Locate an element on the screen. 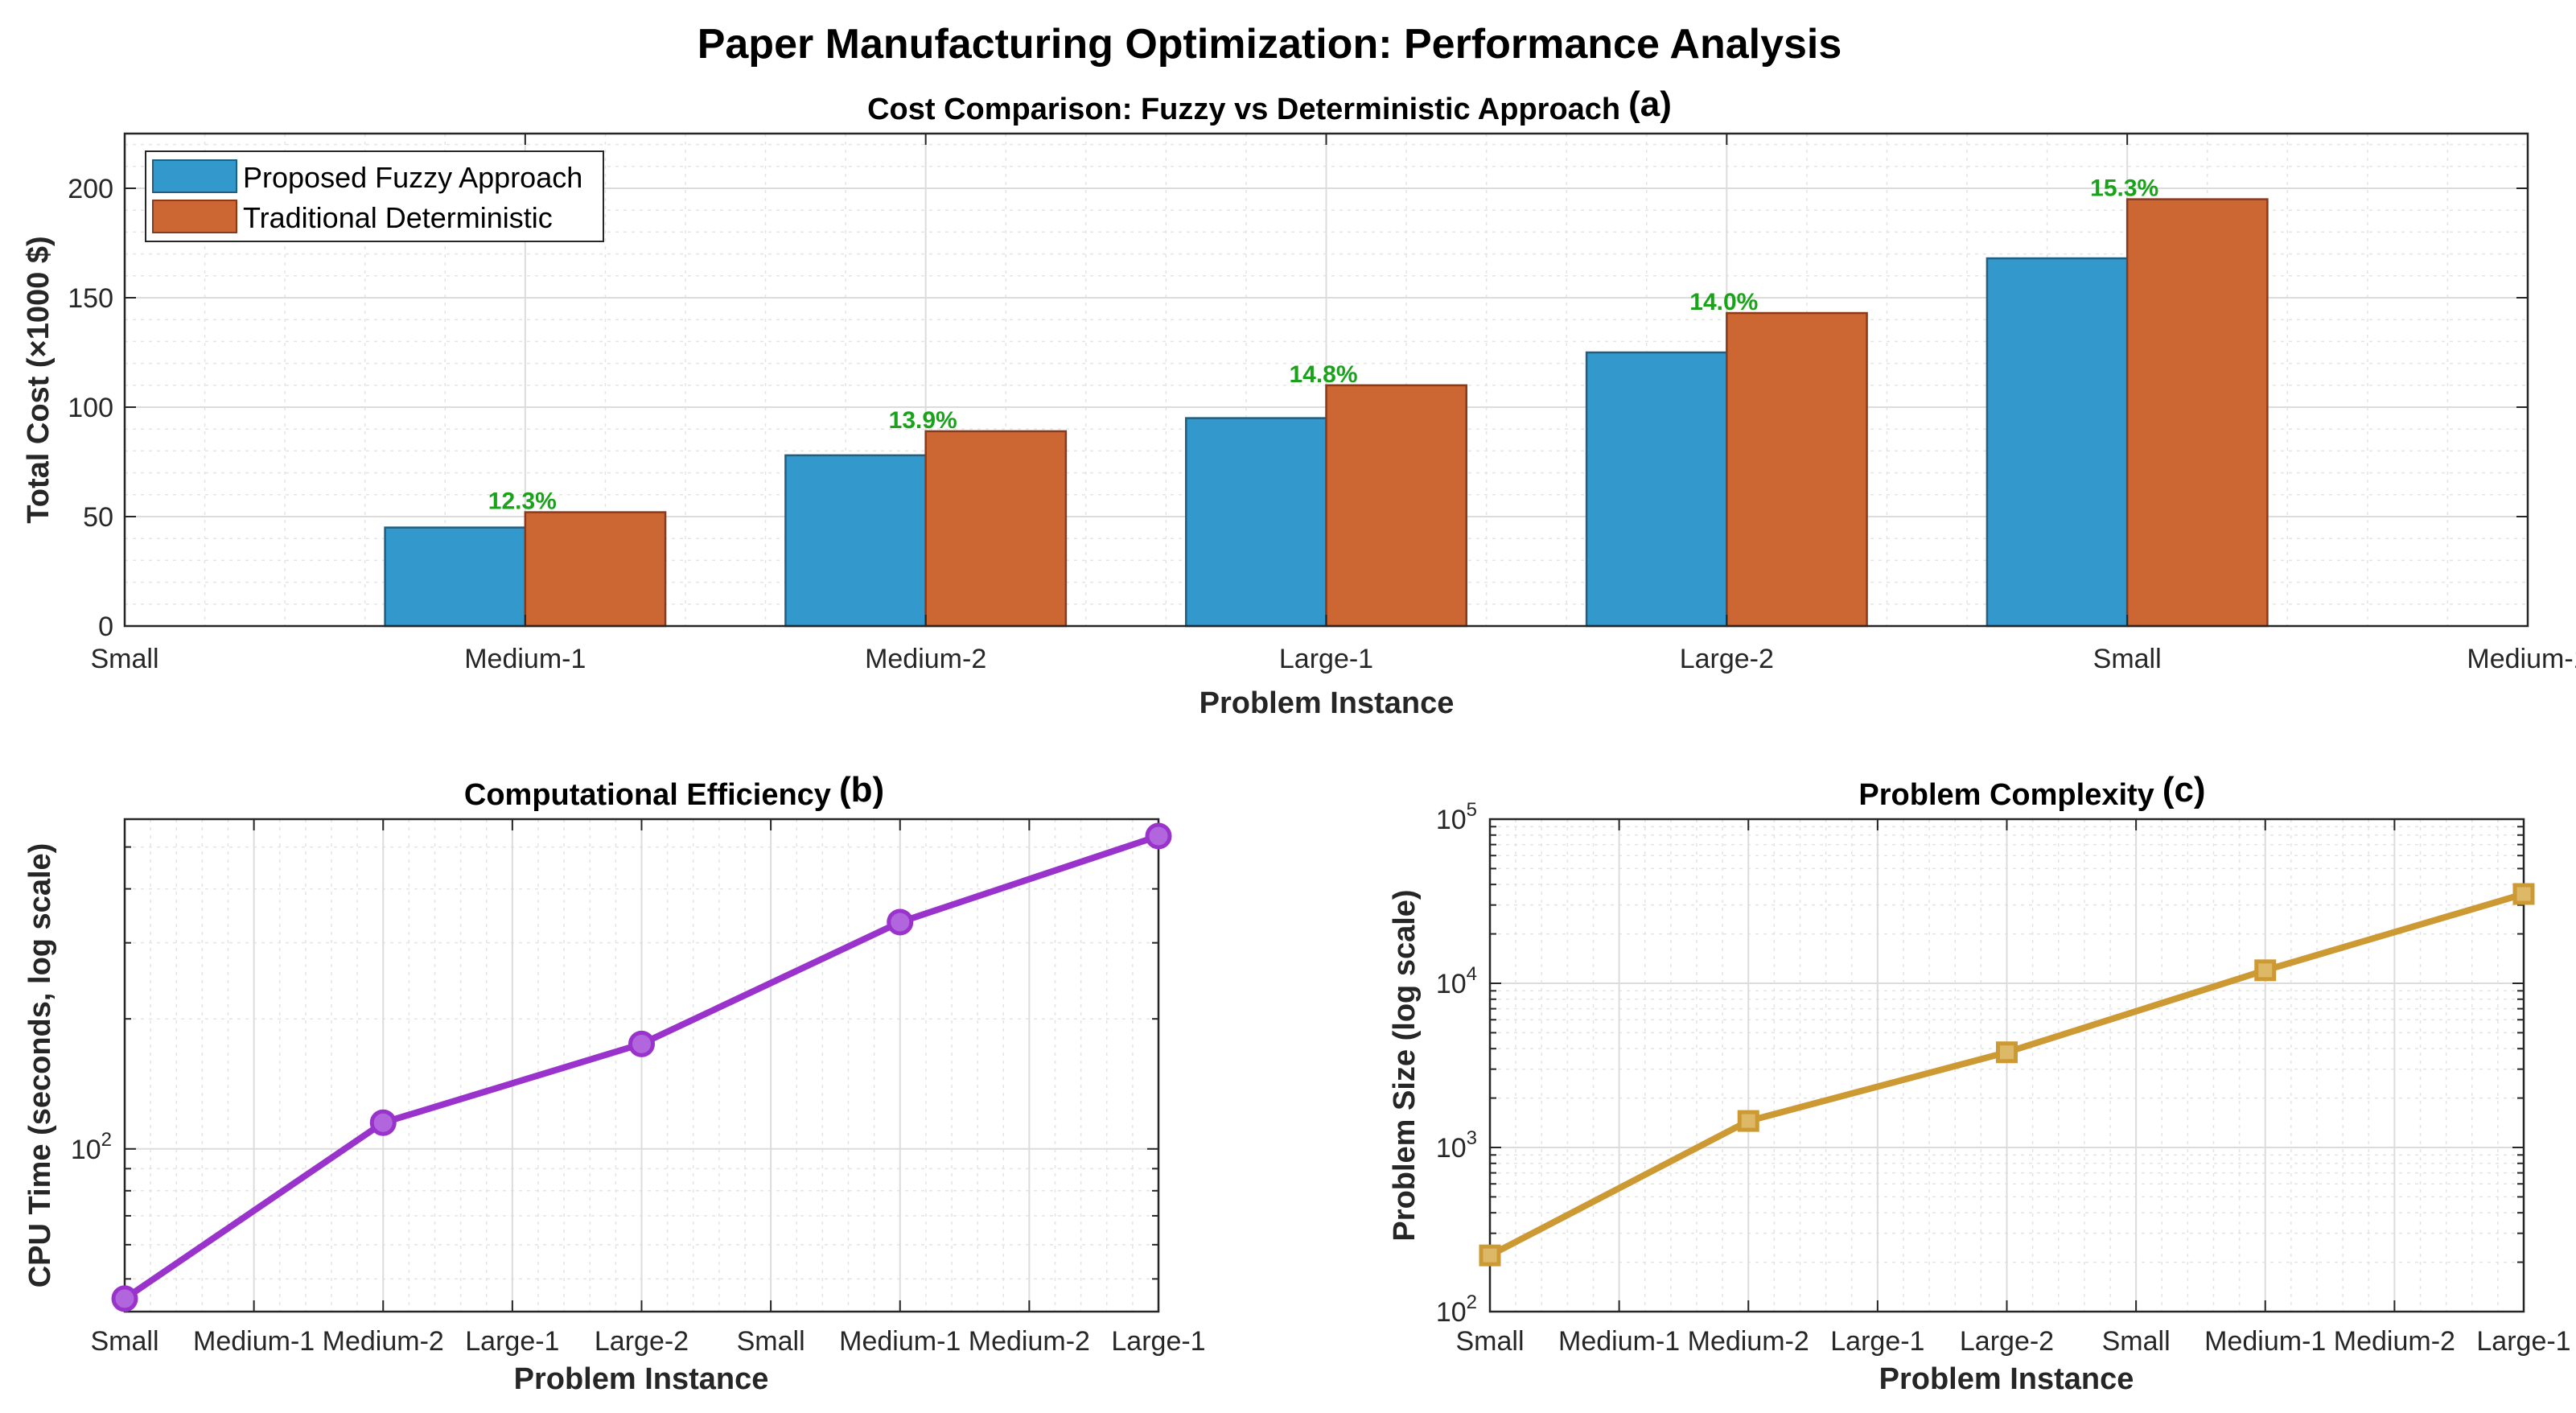 The width and height of the screenshot is (2576, 1413). y-tick-label: 200 is located at coordinates (90, 189).